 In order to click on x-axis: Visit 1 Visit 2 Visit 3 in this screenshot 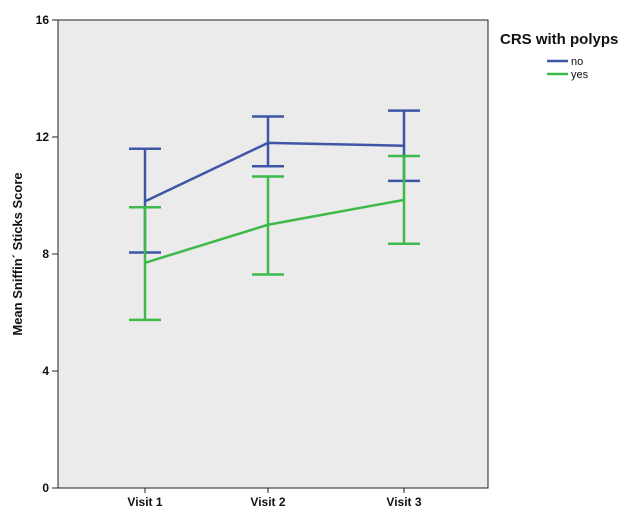, I will do `click(274, 498)`.